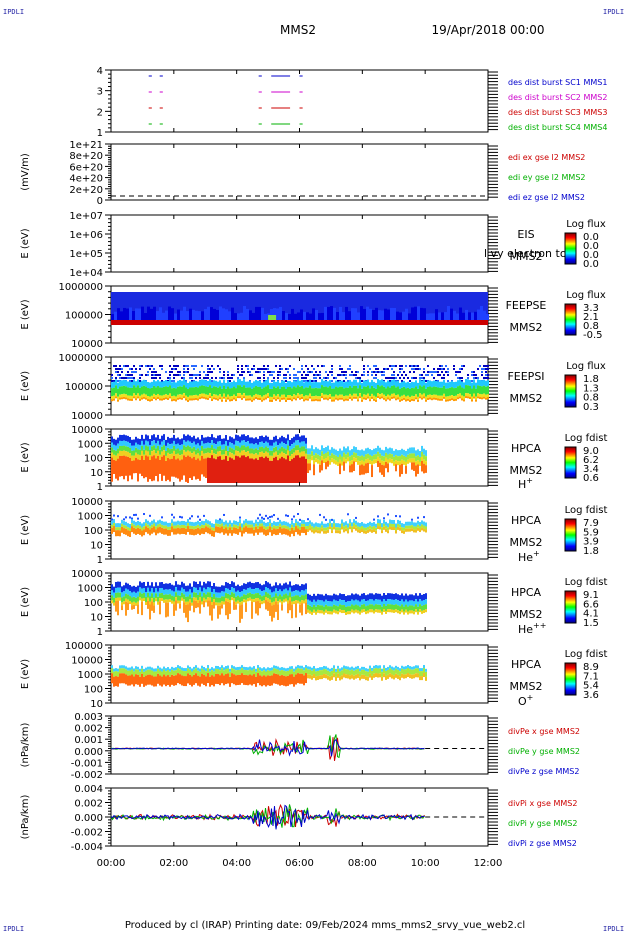 This screenshot has height=934, width=630. Describe the element at coordinates (13, 929) in the screenshot. I see `corner-logo-bl: IPDLI` at that location.